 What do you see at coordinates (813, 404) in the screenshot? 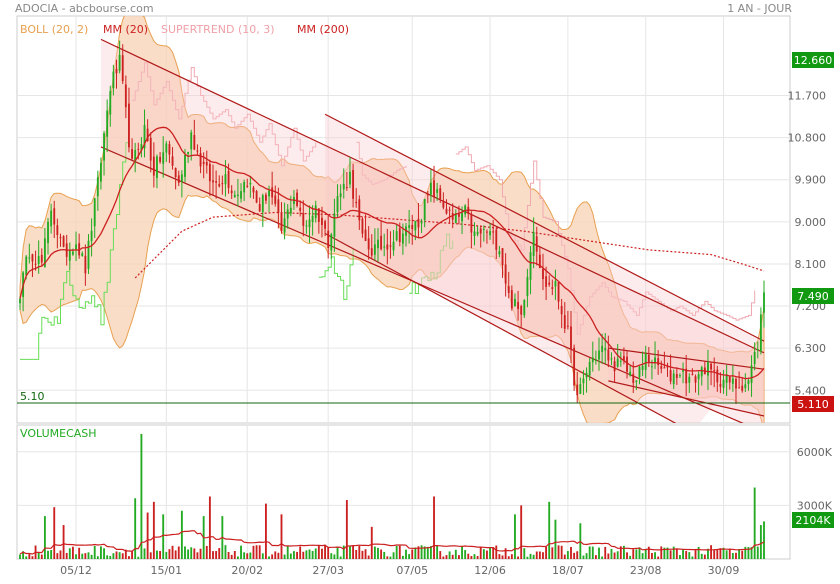
I see `badge-support-label: 5.110` at bounding box center [813, 404].